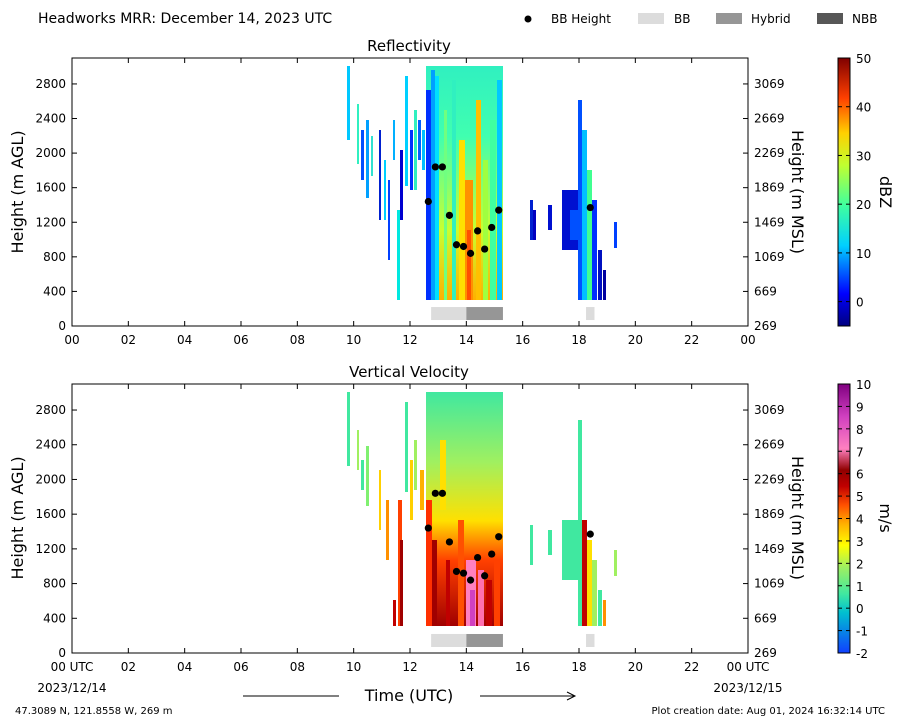 The width and height of the screenshot is (900, 725). Describe the element at coordinates (860, 452) in the screenshot. I see `colorbar-tick-label: 7` at that location.